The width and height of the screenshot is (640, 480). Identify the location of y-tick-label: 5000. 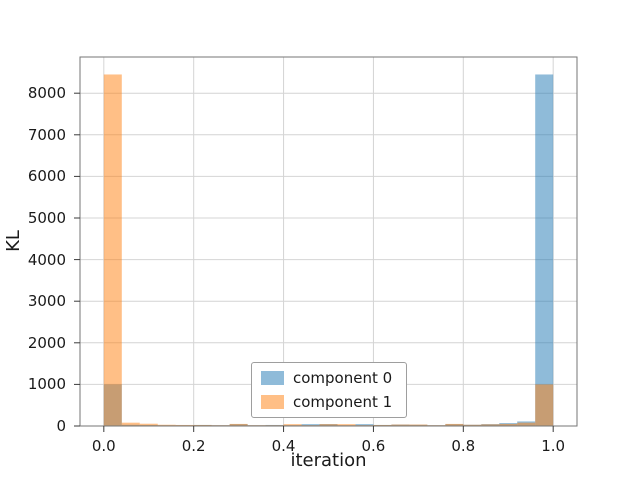
(46, 217).